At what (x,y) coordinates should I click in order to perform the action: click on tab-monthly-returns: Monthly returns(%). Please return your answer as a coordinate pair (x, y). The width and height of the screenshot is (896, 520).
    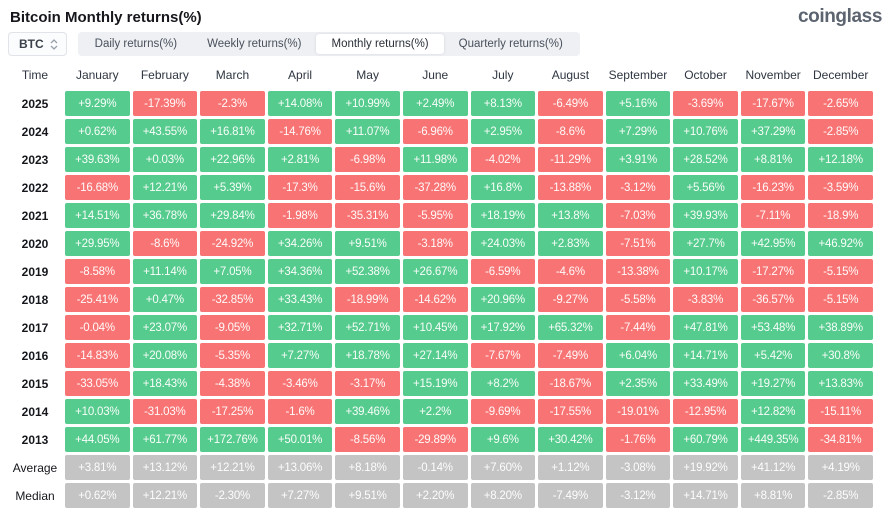
    Looking at the image, I should click on (380, 44).